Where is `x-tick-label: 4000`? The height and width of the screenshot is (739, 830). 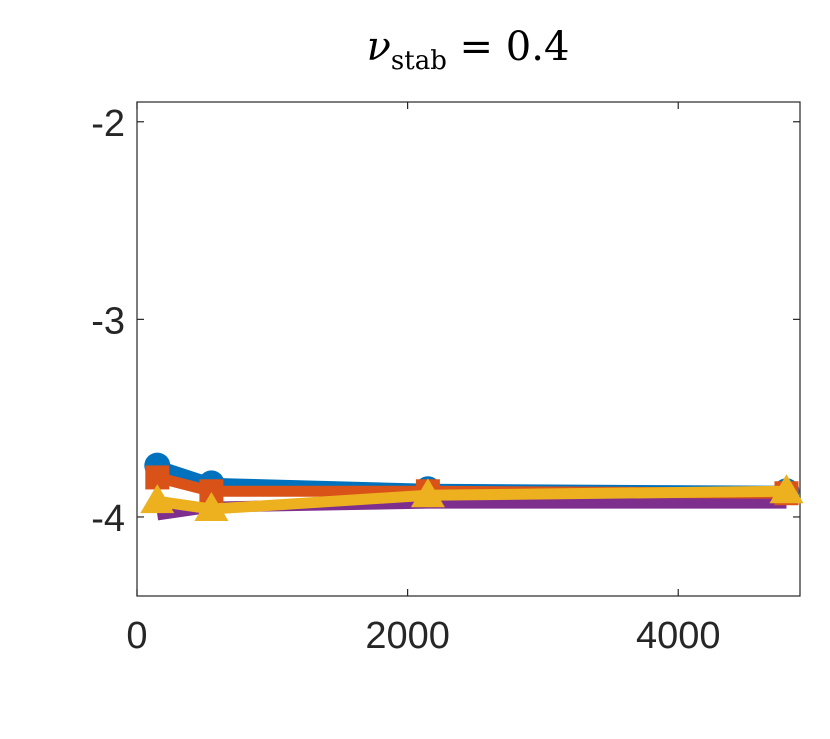 x-tick-label: 4000 is located at coordinates (678, 636).